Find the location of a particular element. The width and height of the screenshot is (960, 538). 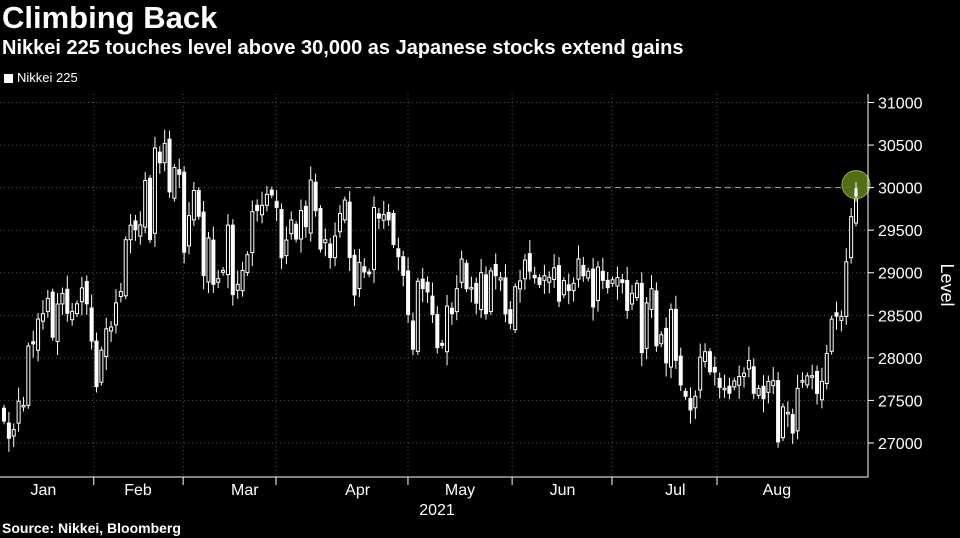

x-tick-label: Aug is located at coordinates (777, 490).